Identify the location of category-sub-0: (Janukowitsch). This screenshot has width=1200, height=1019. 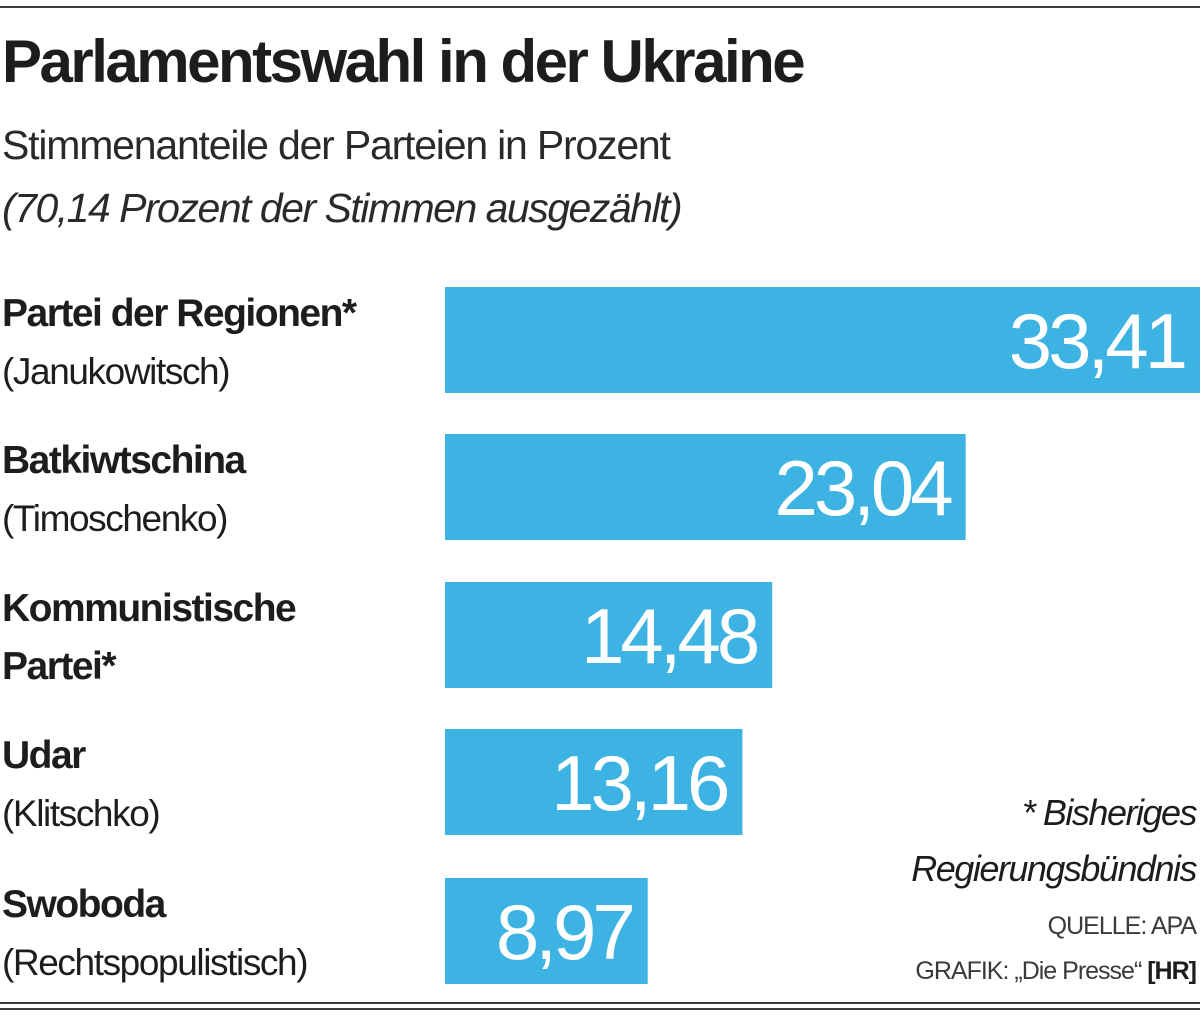
(115, 371).